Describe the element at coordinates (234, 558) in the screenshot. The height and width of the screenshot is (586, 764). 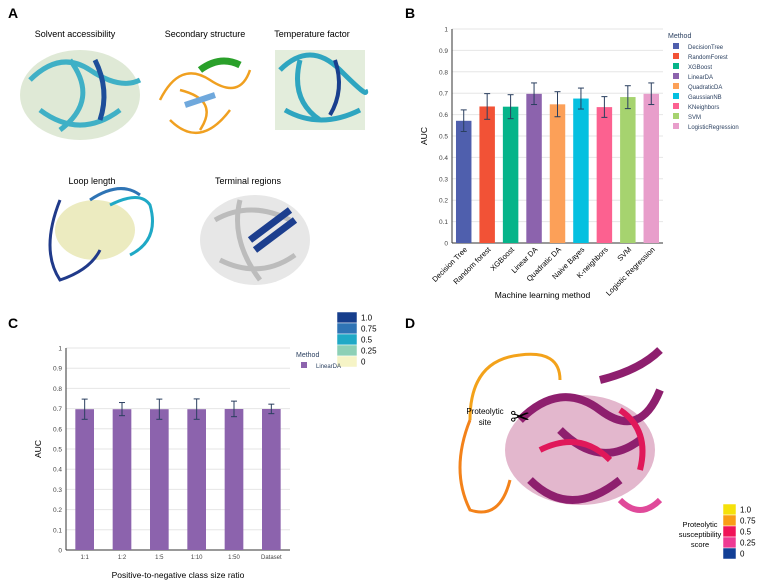
I see `x-tick-label: 1:50` at that location.